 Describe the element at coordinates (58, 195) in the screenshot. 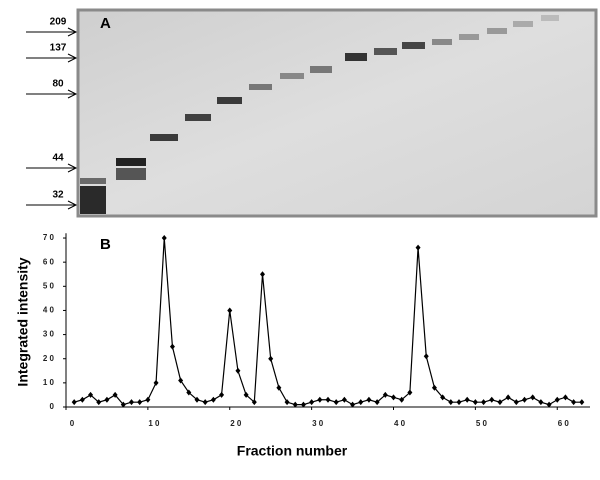

I see `marker-label: 32` at that location.